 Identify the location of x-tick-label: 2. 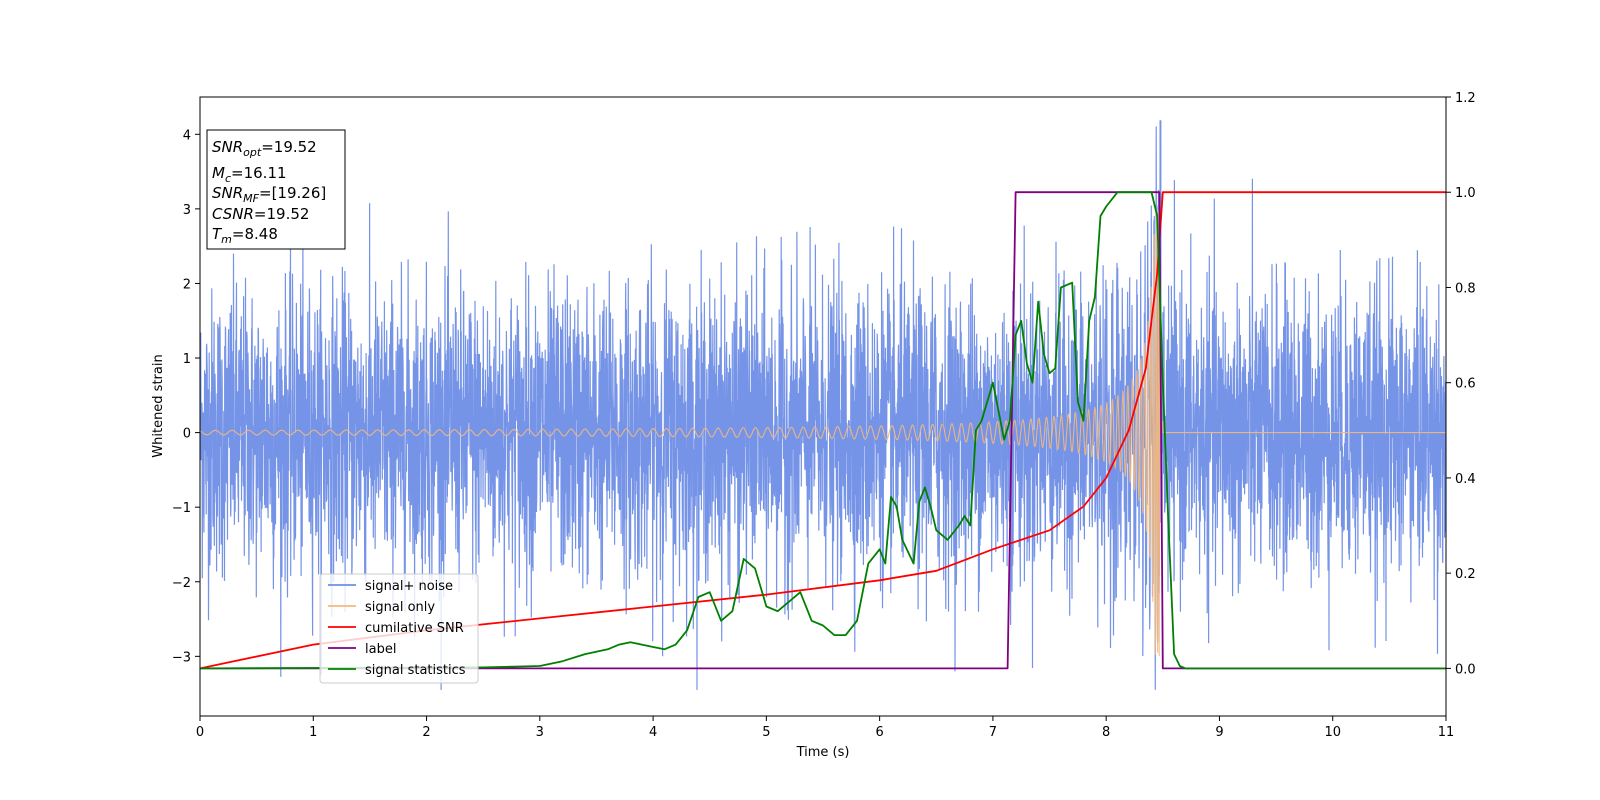
(426, 732).